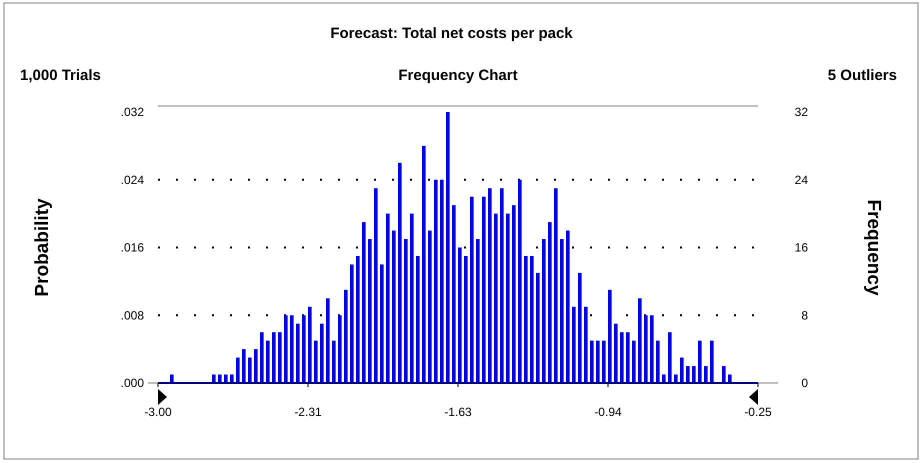  I want to click on y2-tick-label: 0, so click(804, 383).